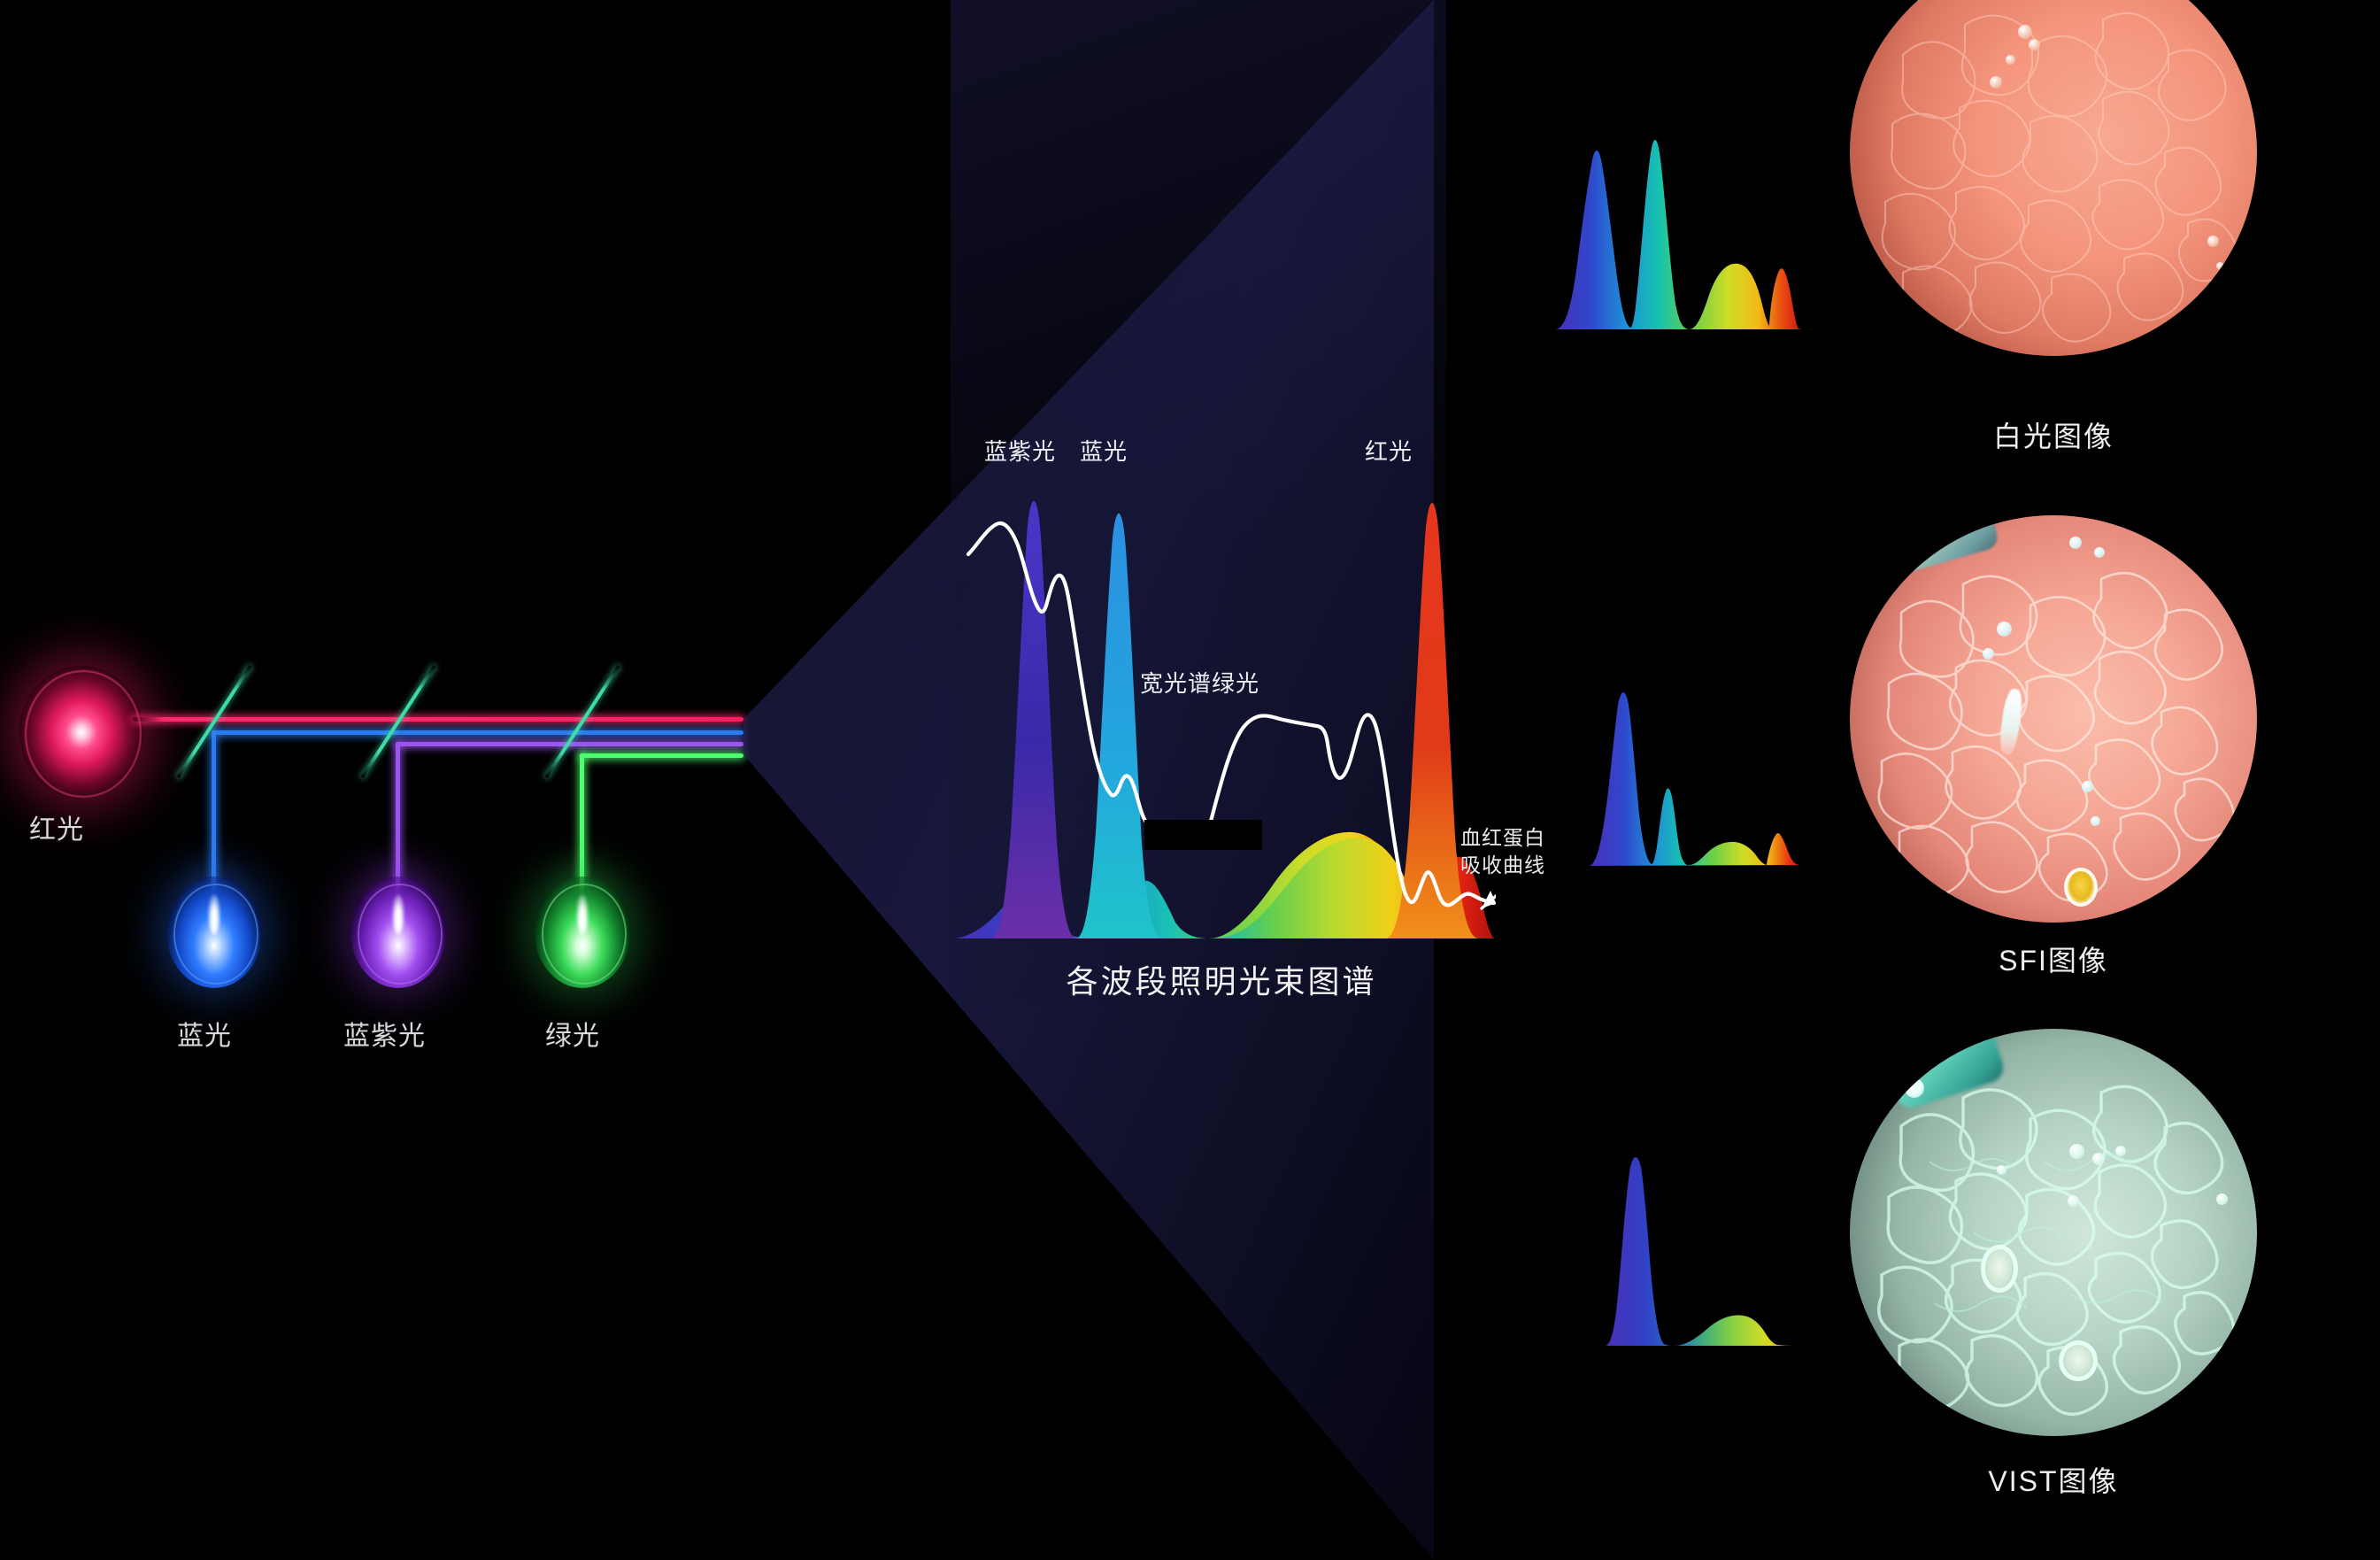 The height and width of the screenshot is (1560, 2380). Describe the element at coordinates (2053, 436) in the screenshot. I see `caption-white-light: 白光图像` at that location.